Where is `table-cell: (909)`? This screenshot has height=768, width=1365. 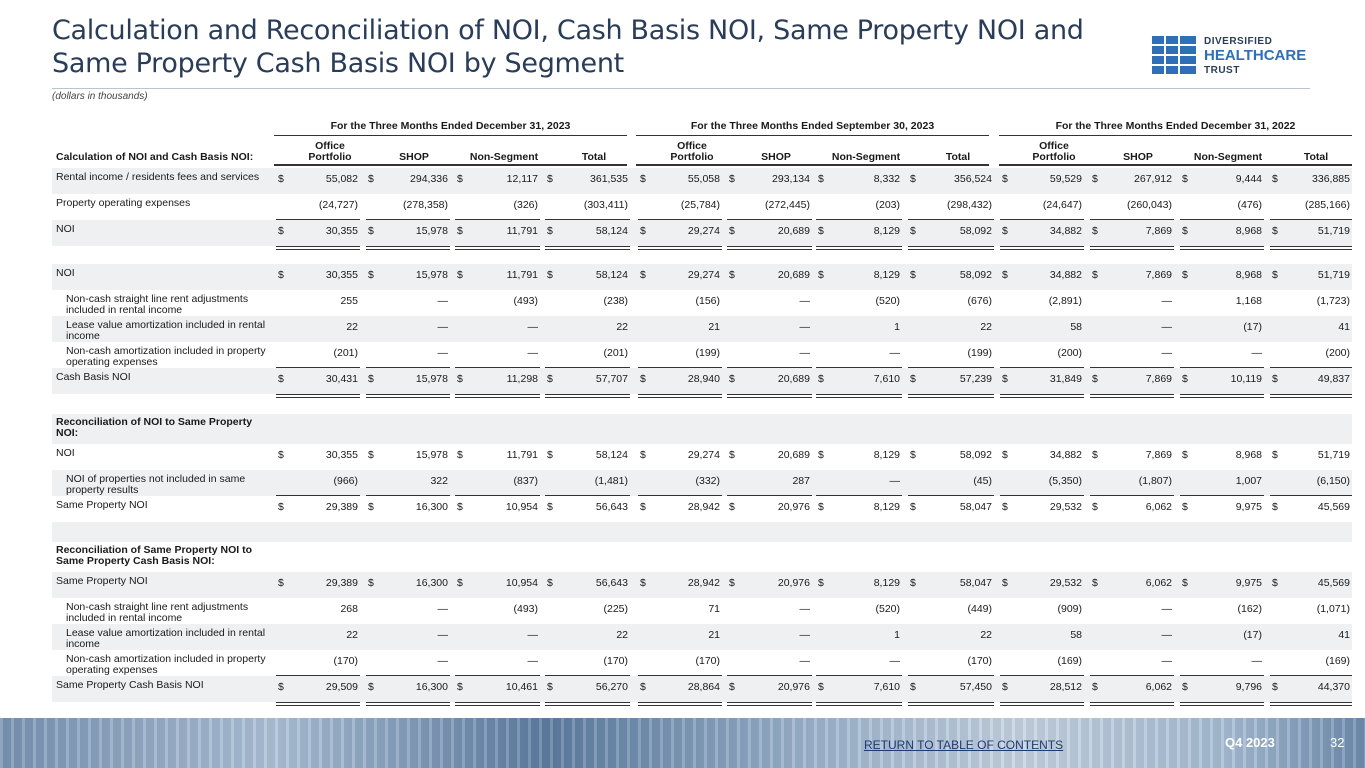
table-cell: (909) is located at coordinates (1069, 609).